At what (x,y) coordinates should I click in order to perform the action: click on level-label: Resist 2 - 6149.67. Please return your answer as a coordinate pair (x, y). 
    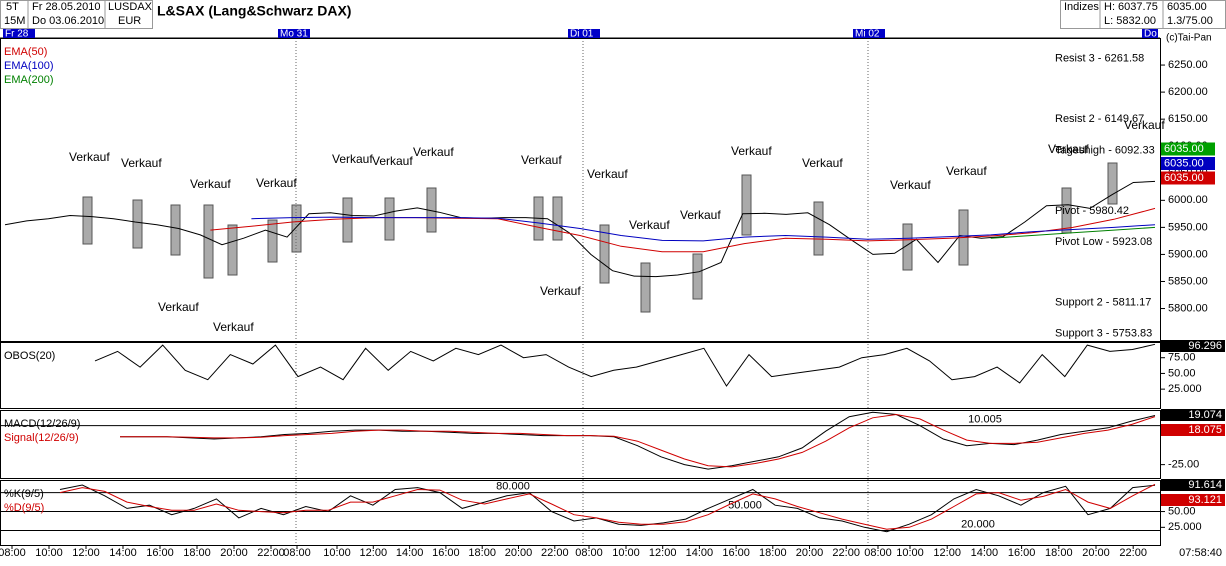
    Looking at the image, I should click on (1099, 119).